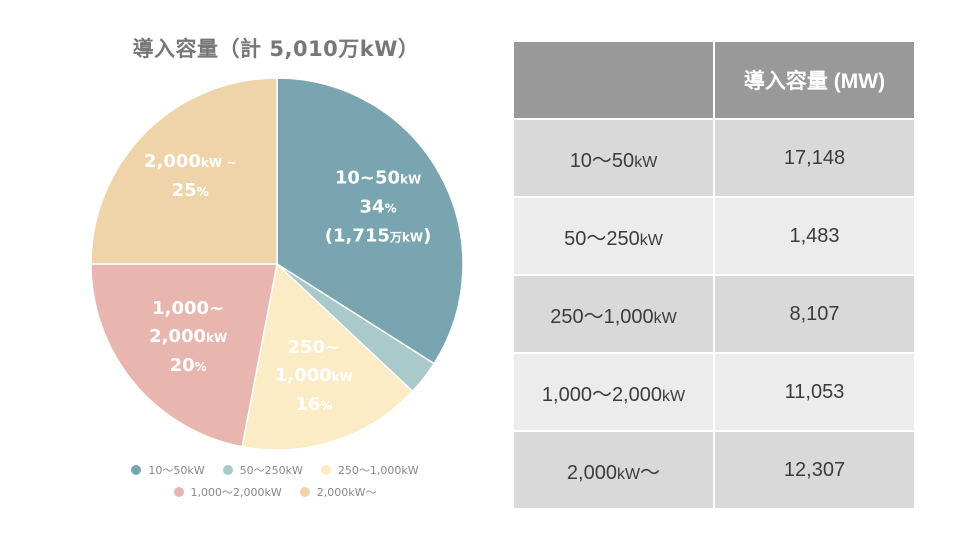 The width and height of the screenshot is (960, 540). I want to click on legend-label: 1,000〜2,000kW, so click(236, 492).